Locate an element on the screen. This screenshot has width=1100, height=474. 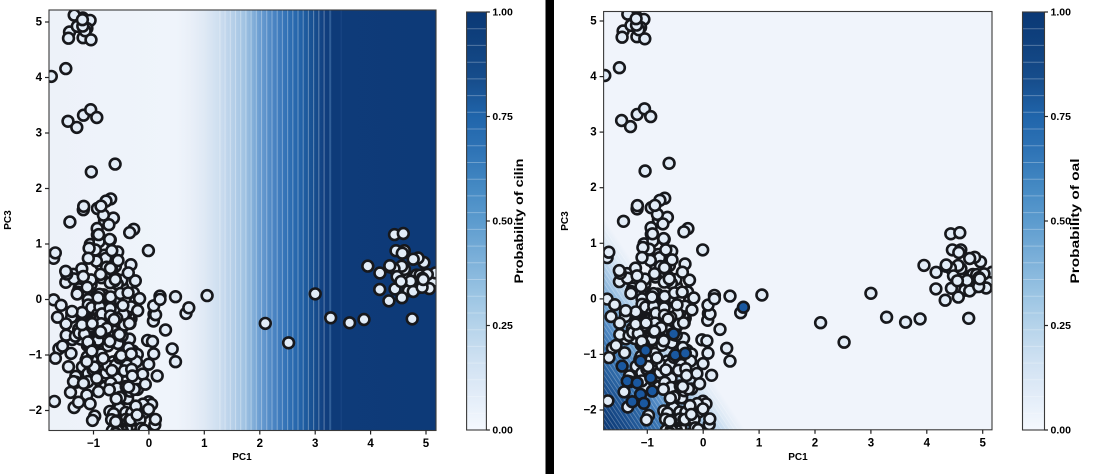
svg-text: Probability of oal is located at coordinates (1075, 221).